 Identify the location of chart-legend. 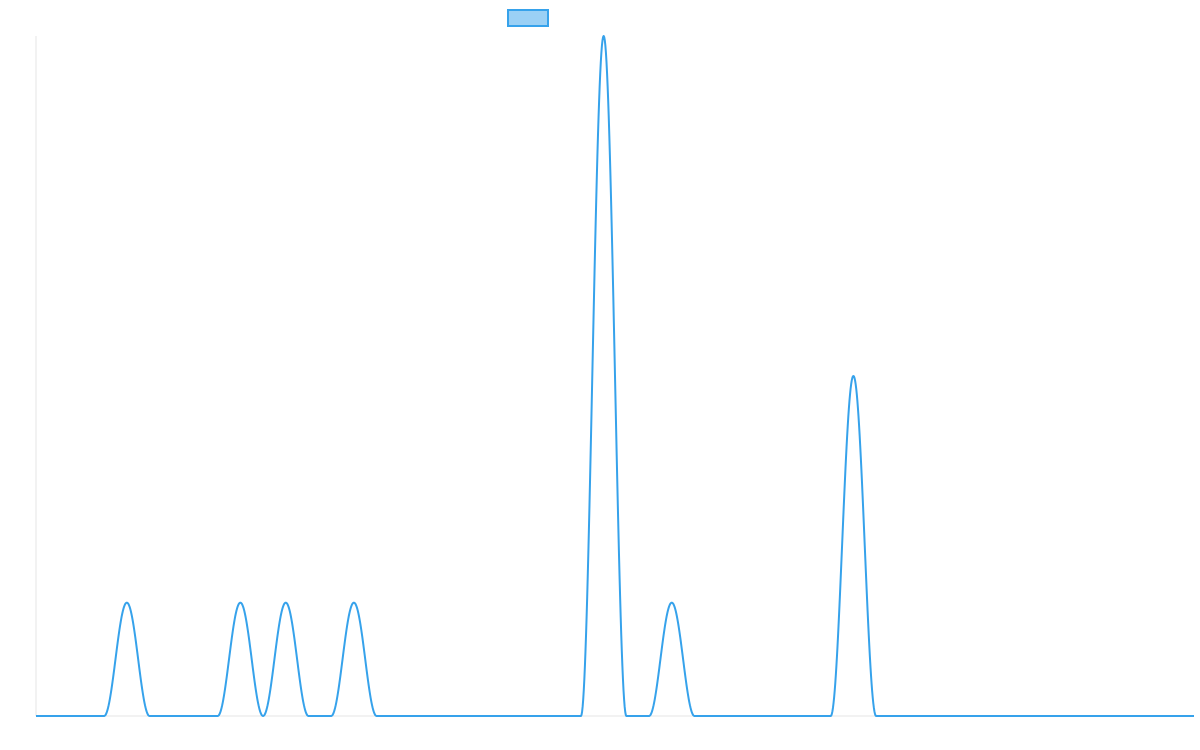
(528, 18).